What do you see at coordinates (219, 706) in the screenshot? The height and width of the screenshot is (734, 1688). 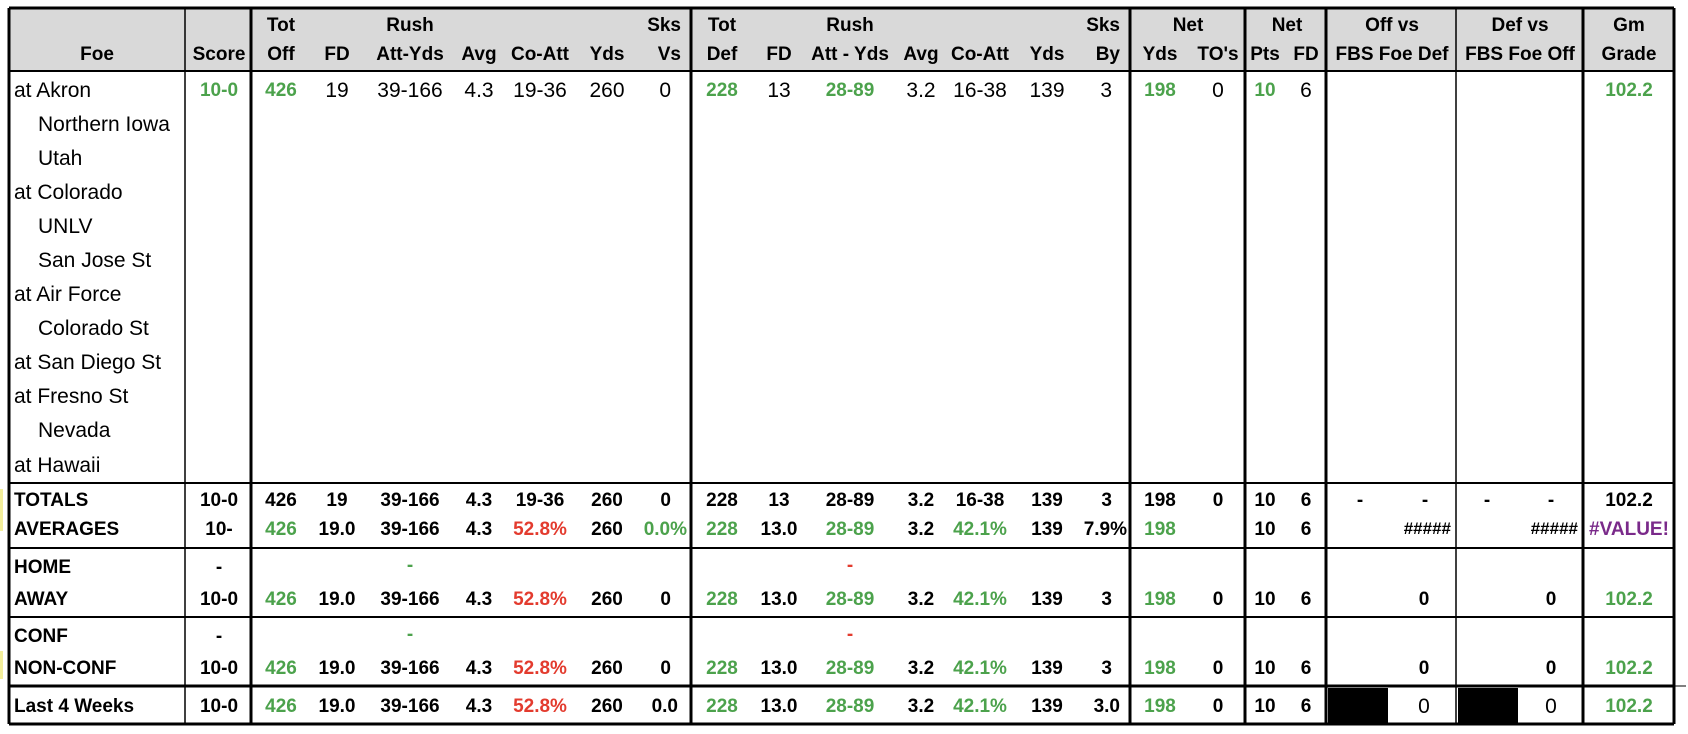 I see `last4-score: 10-0` at bounding box center [219, 706].